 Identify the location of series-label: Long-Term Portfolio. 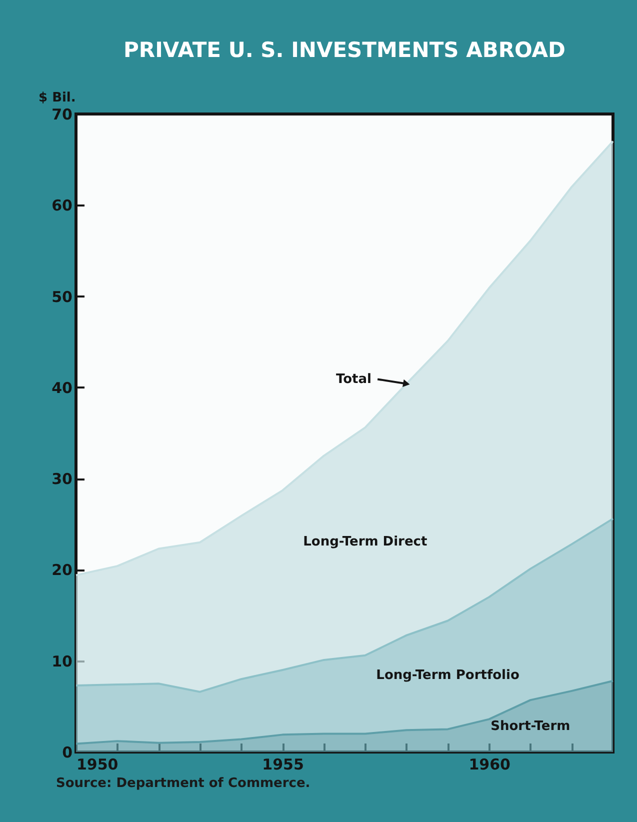
(448, 675).